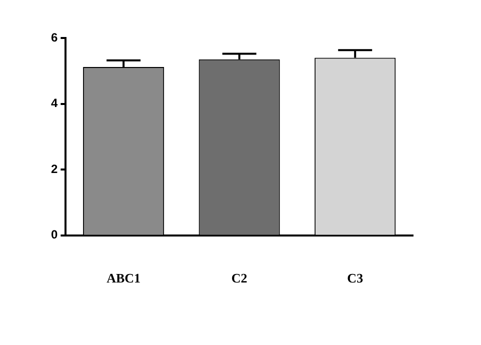 The width and height of the screenshot is (481, 345). What do you see at coordinates (355, 278) in the screenshot?
I see `x-tick-label: C3` at bounding box center [355, 278].